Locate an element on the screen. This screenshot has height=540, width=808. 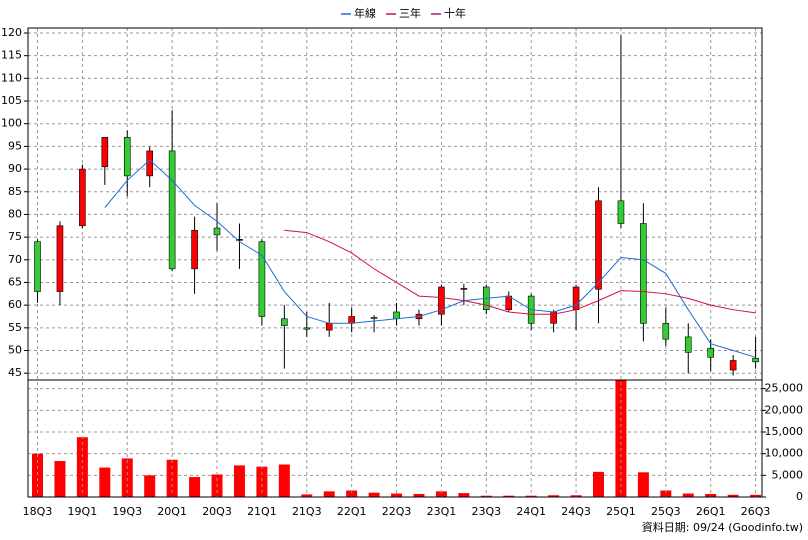
y-tick-label: 95 is located at coordinates (15, 145).